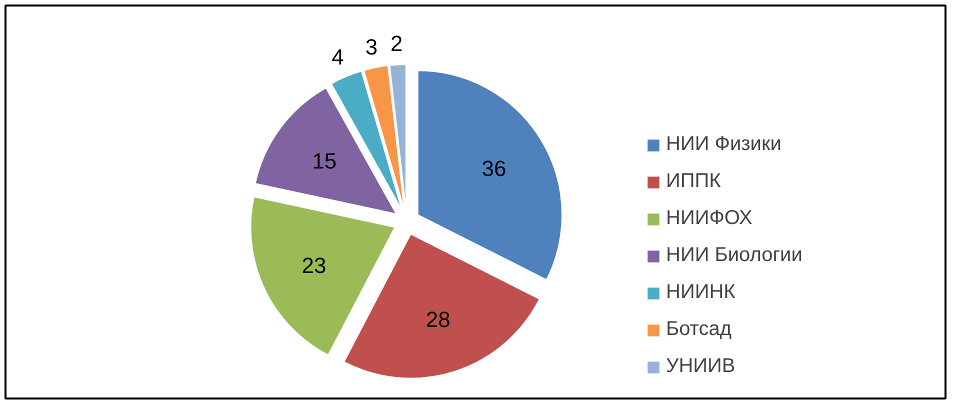  What do you see at coordinates (709, 218) in the screenshot?
I see `legend-label: НИИФОХ` at bounding box center [709, 218].